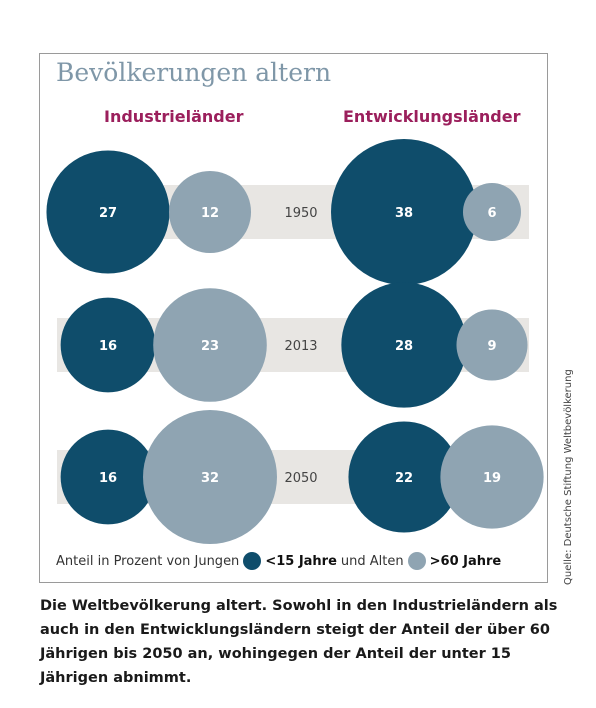 This screenshot has height=708, width=596. I want to click on bubble-developing-old-2050, so click(492, 477).